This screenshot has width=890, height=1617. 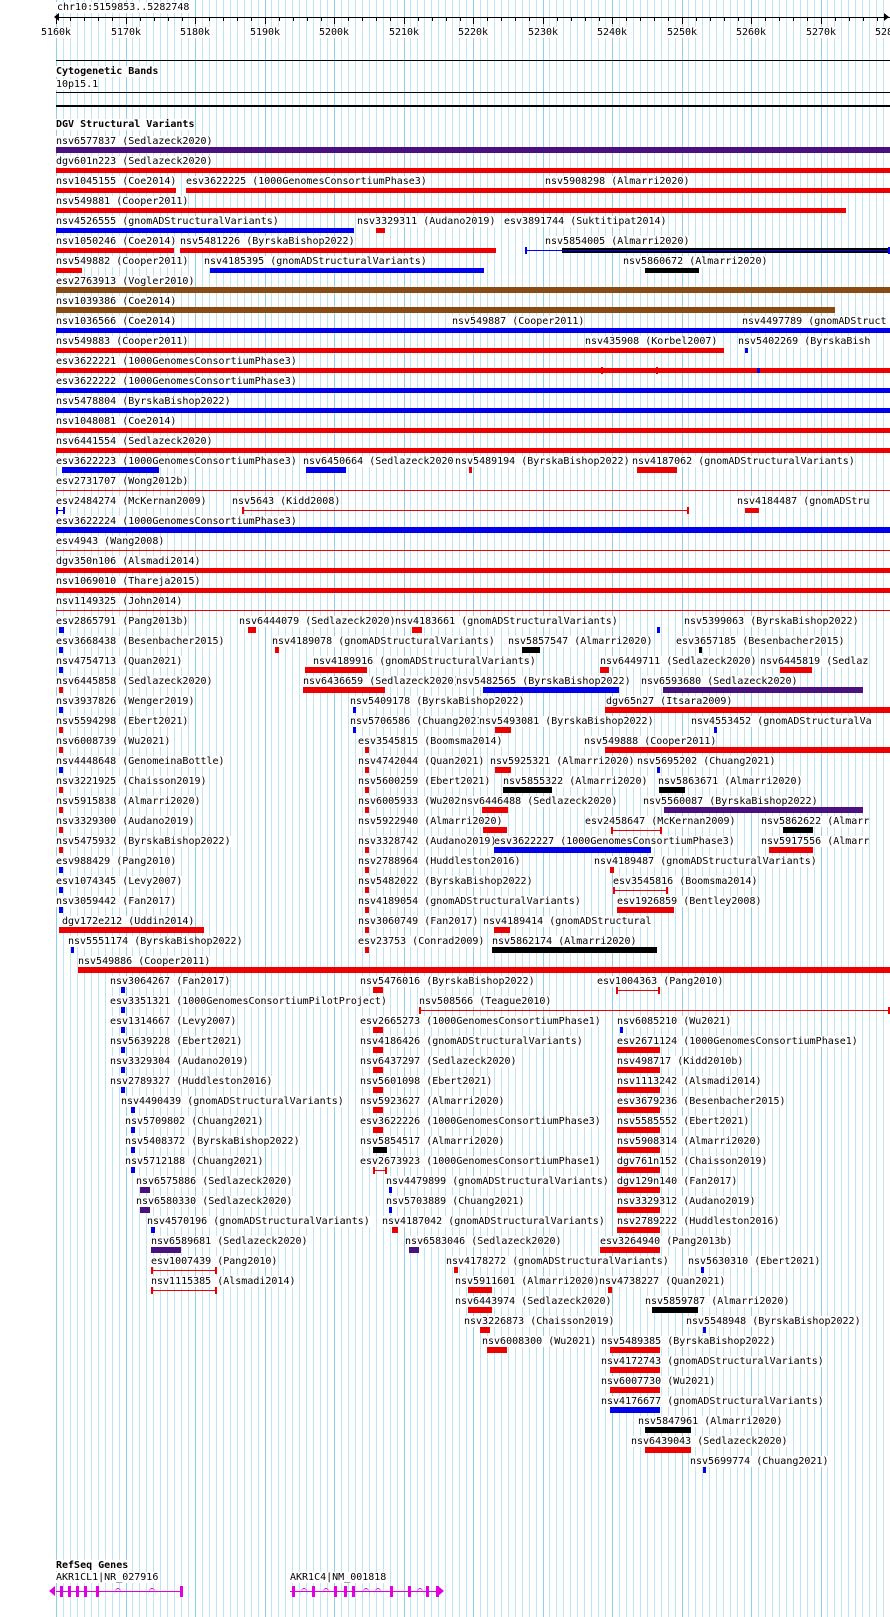 What do you see at coordinates (580, 641) in the screenshot?
I see `variant-label: nsv5857547 (Almarri2020)` at bounding box center [580, 641].